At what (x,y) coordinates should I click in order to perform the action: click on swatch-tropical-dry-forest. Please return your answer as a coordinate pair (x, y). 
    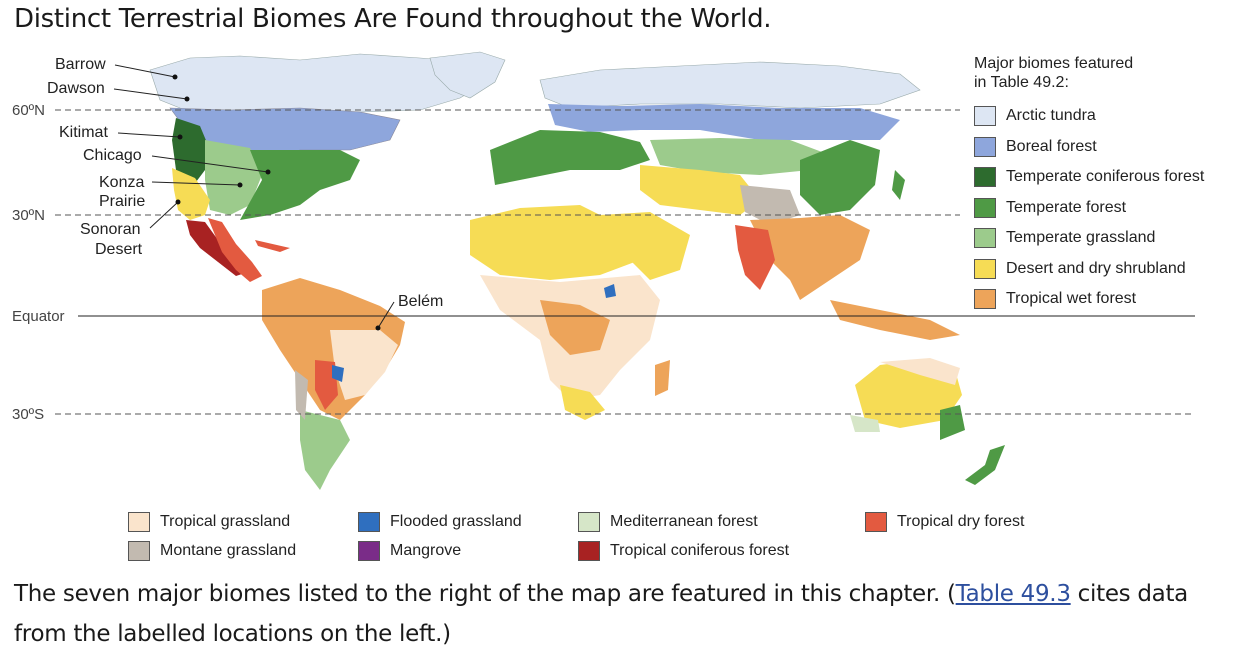
    Looking at the image, I should click on (876, 522).